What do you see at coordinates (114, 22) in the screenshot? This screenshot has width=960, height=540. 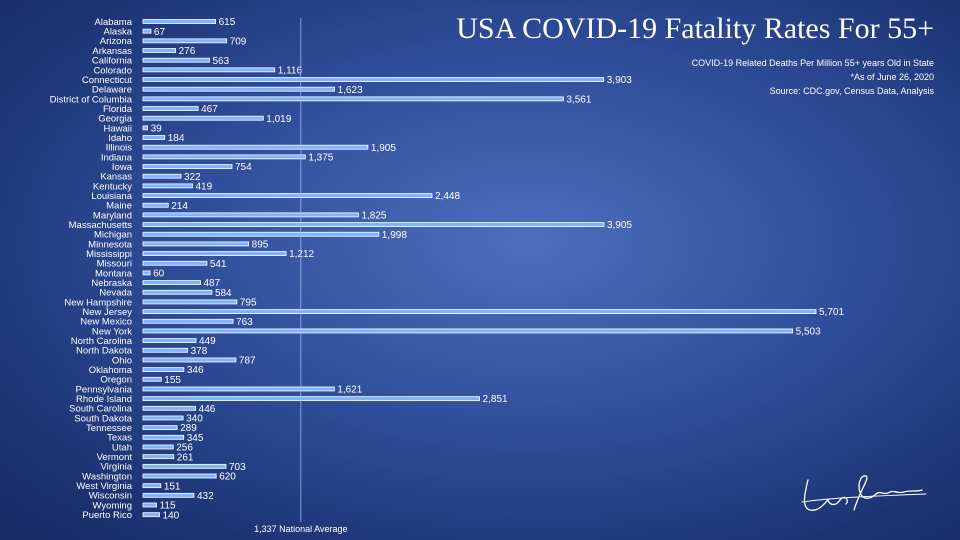 I see `category-label: Alabama` at bounding box center [114, 22].